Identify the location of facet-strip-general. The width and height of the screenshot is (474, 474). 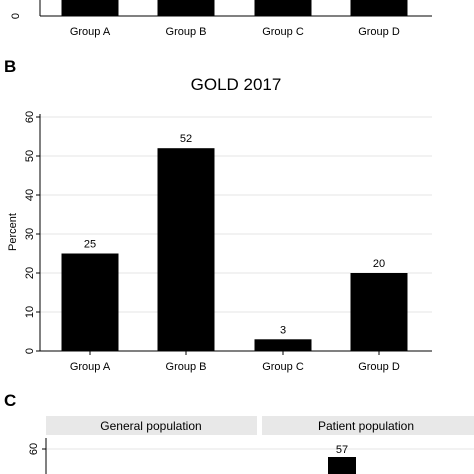
(151, 425).